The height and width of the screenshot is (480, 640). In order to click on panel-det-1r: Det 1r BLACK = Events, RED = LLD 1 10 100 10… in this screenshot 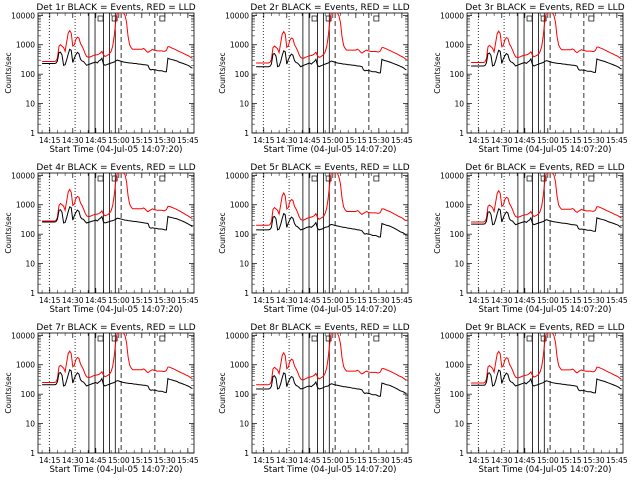, I will do `click(101, 79)`.